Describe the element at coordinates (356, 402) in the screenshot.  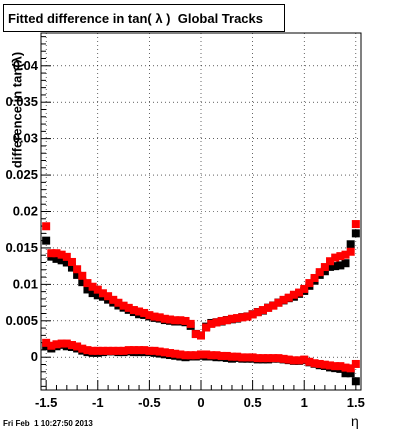
I see `x-tick-label: 1.5` at that location.